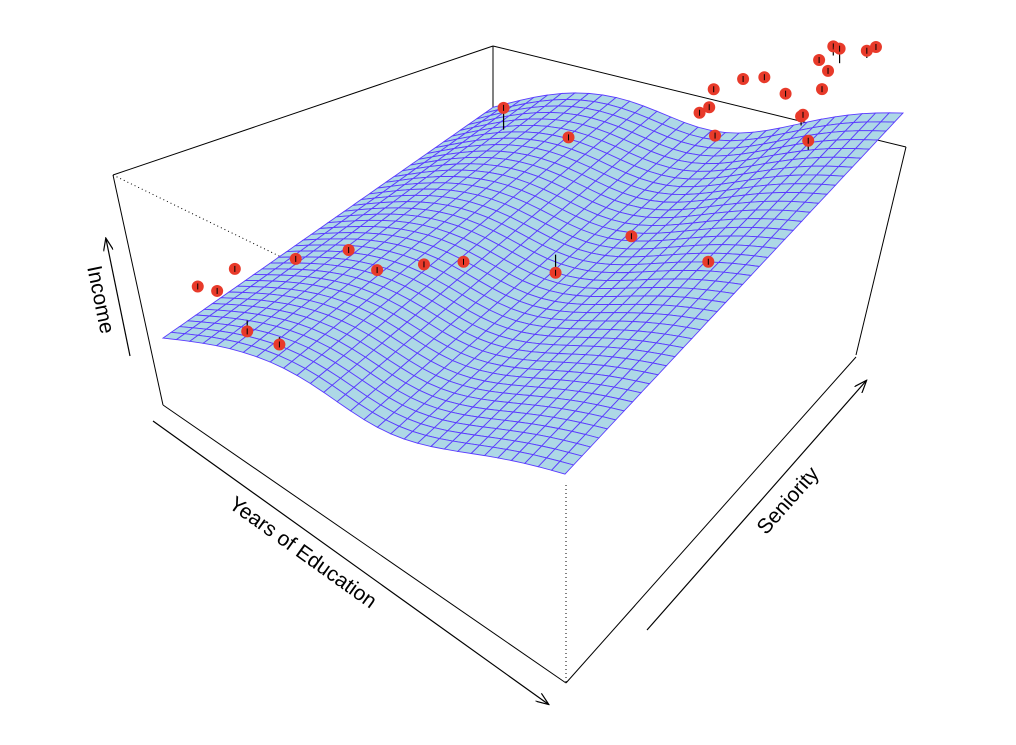  Describe the element at coordinates (303, 110) in the screenshot. I see `box-top-back-edge` at that location.